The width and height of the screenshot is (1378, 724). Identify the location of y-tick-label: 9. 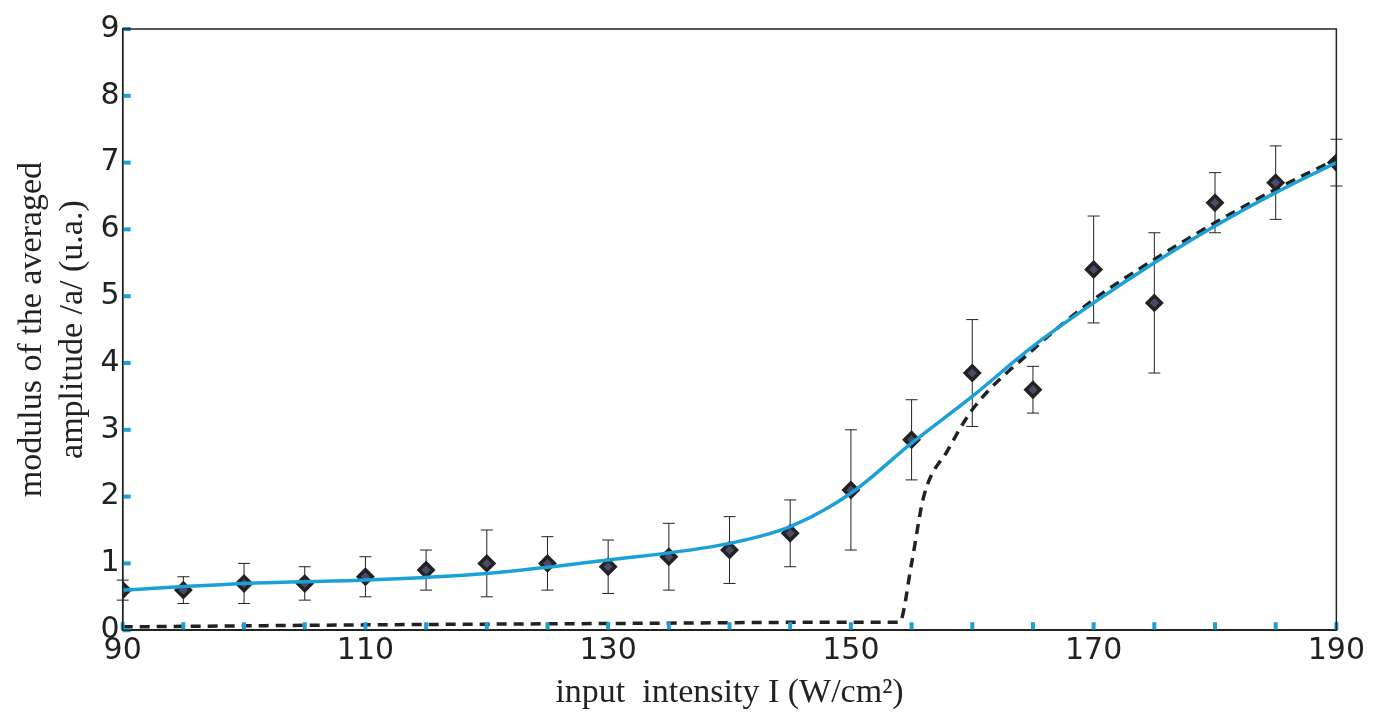
(110, 26).